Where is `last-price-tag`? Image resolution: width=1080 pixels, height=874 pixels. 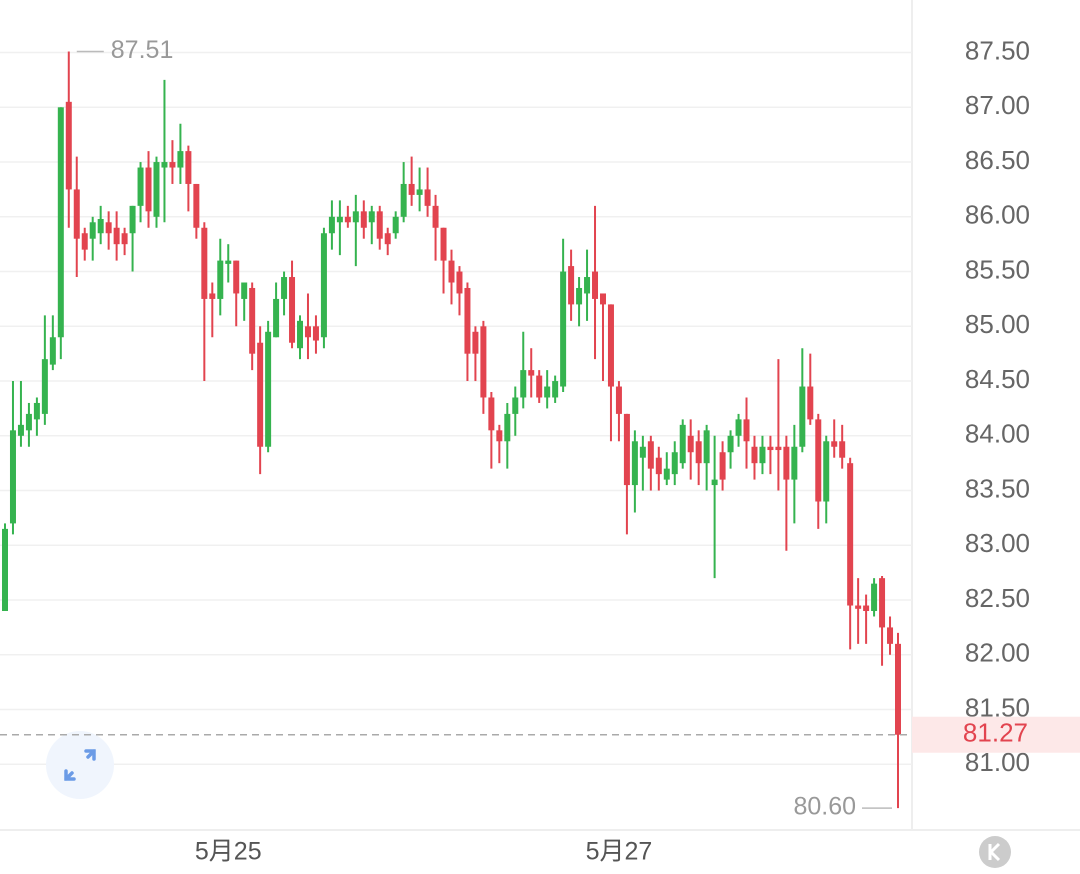 last-price-tag is located at coordinates (996, 734).